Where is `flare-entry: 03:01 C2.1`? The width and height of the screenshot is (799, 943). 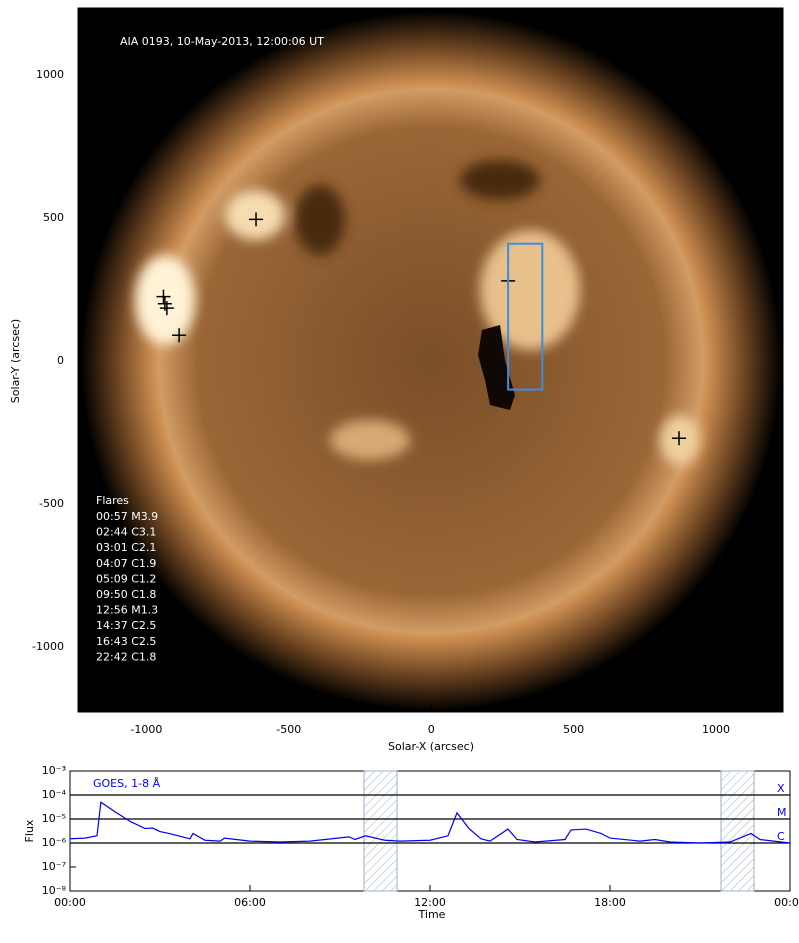
flare-entry: 03:01 C2.1 is located at coordinates (126, 547).